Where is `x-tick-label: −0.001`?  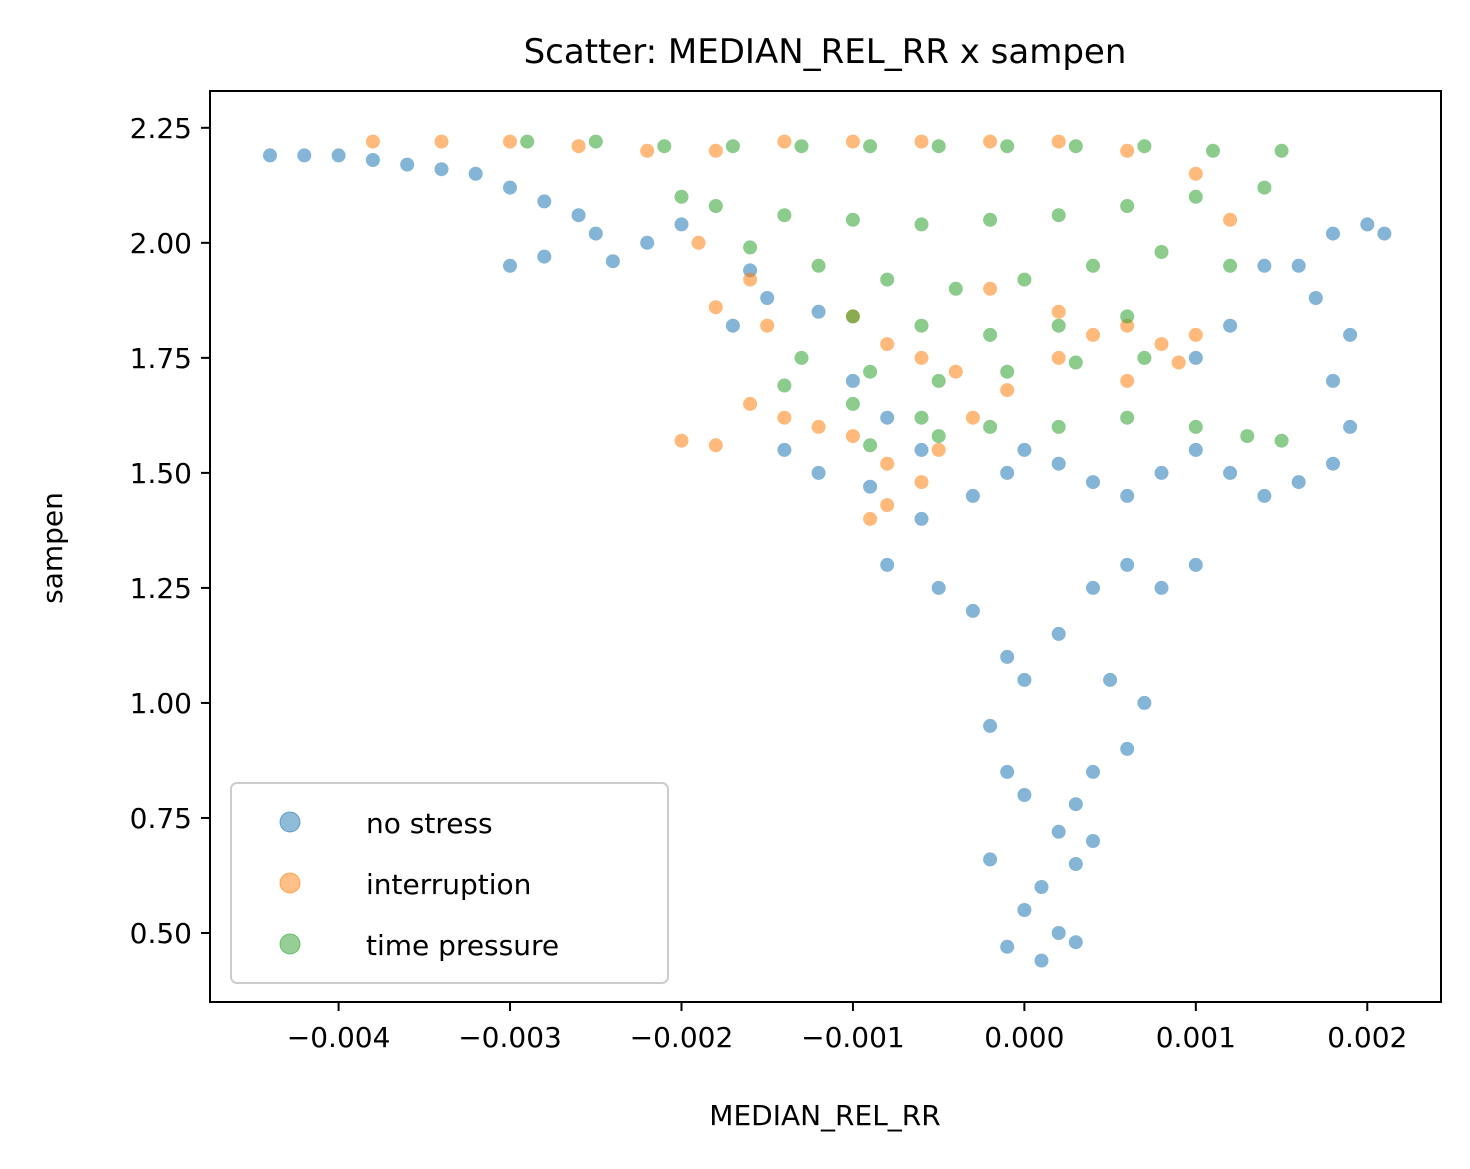
x-tick-label: −0.001 is located at coordinates (853, 1037).